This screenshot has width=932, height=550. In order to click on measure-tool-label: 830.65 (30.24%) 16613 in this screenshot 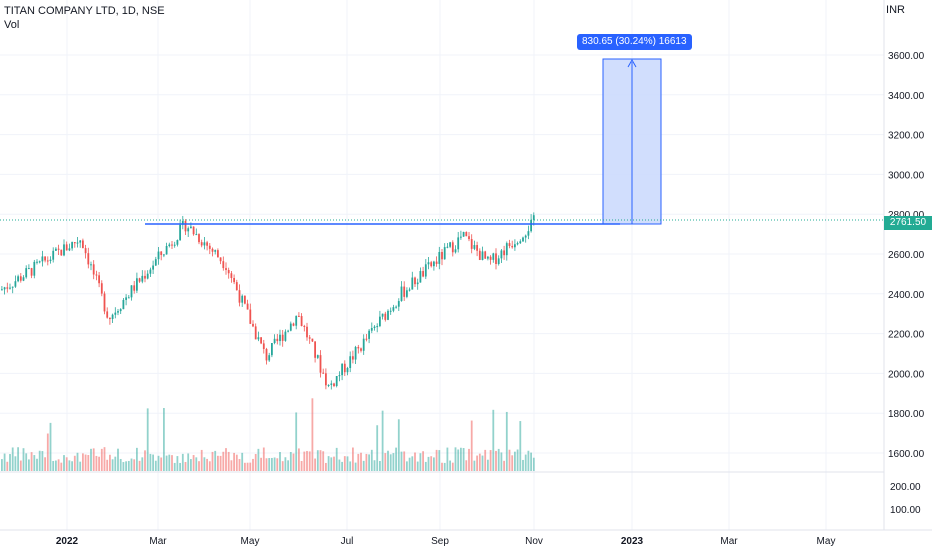, I will do `click(634, 42)`.